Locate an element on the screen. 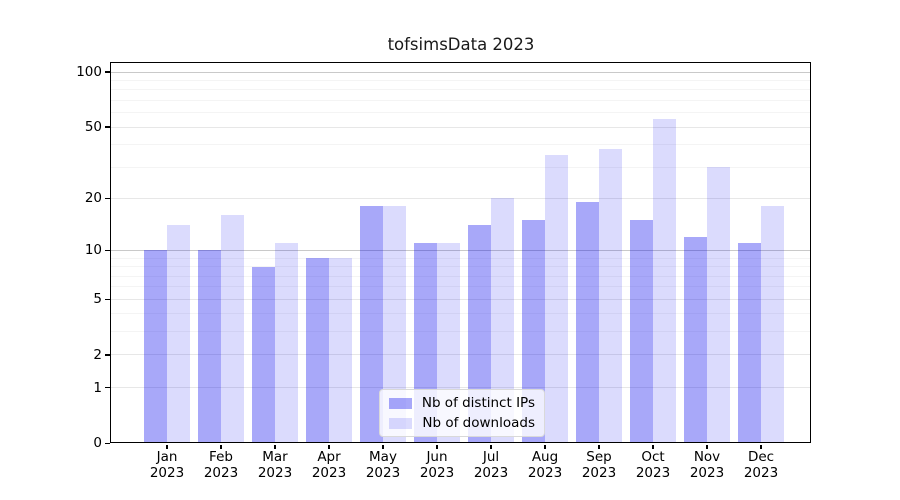 This screenshot has height=500, width=900. x-tick-label: Oct 2023 is located at coordinates (653, 465).